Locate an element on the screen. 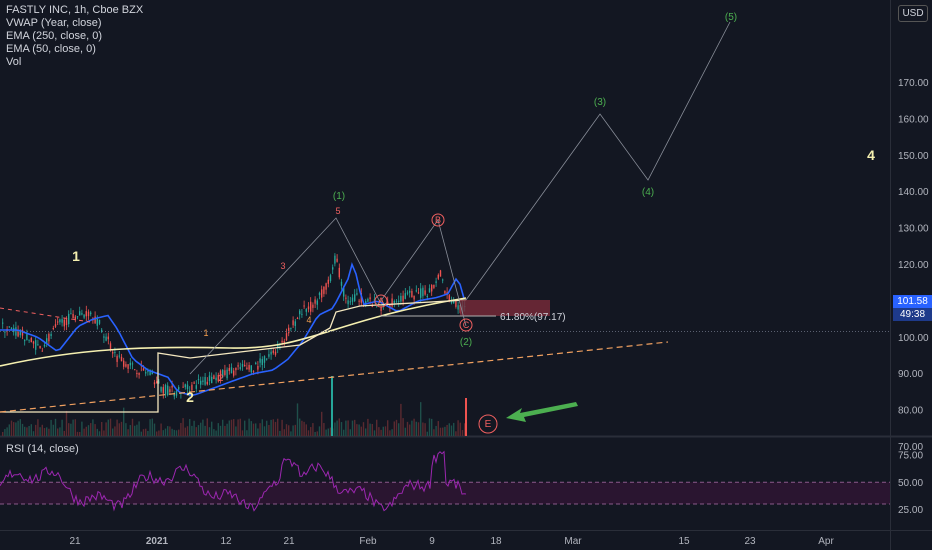 The height and width of the screenshot is (550, 932). time-tick-label: Feb is located at coordinates (368, 541).